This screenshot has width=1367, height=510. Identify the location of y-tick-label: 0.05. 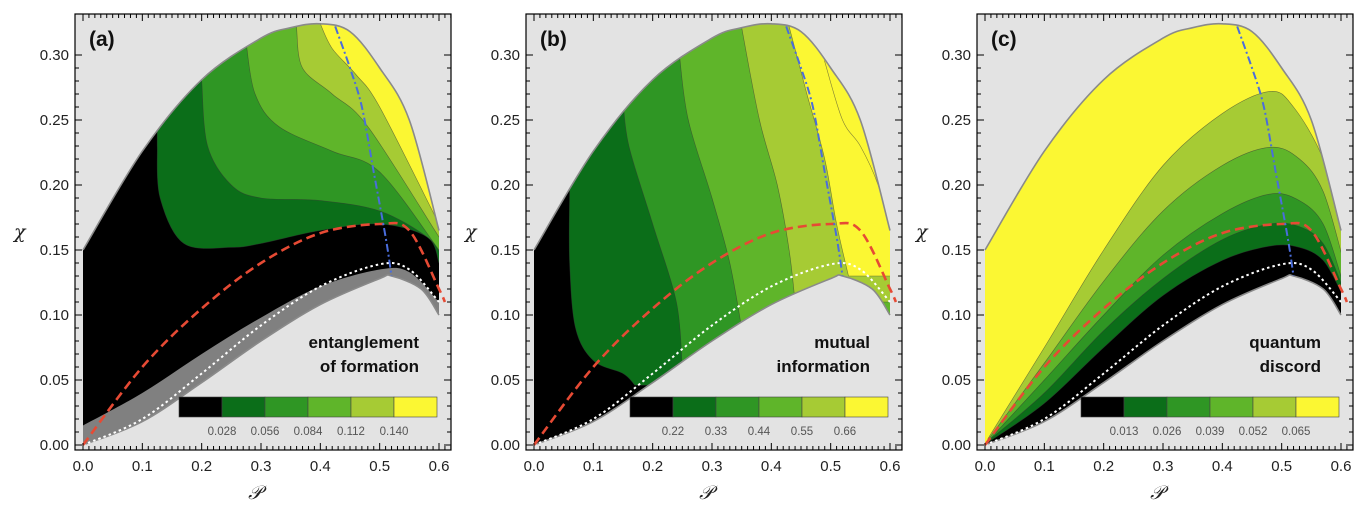
(505, 380).